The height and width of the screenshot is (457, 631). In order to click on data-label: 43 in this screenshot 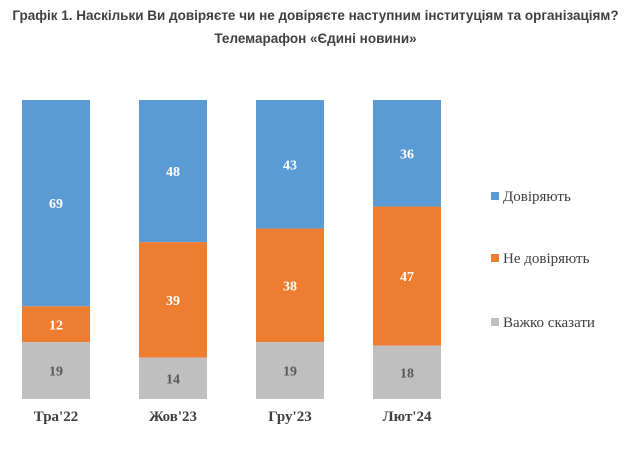, I will do `click(290, 165)`.